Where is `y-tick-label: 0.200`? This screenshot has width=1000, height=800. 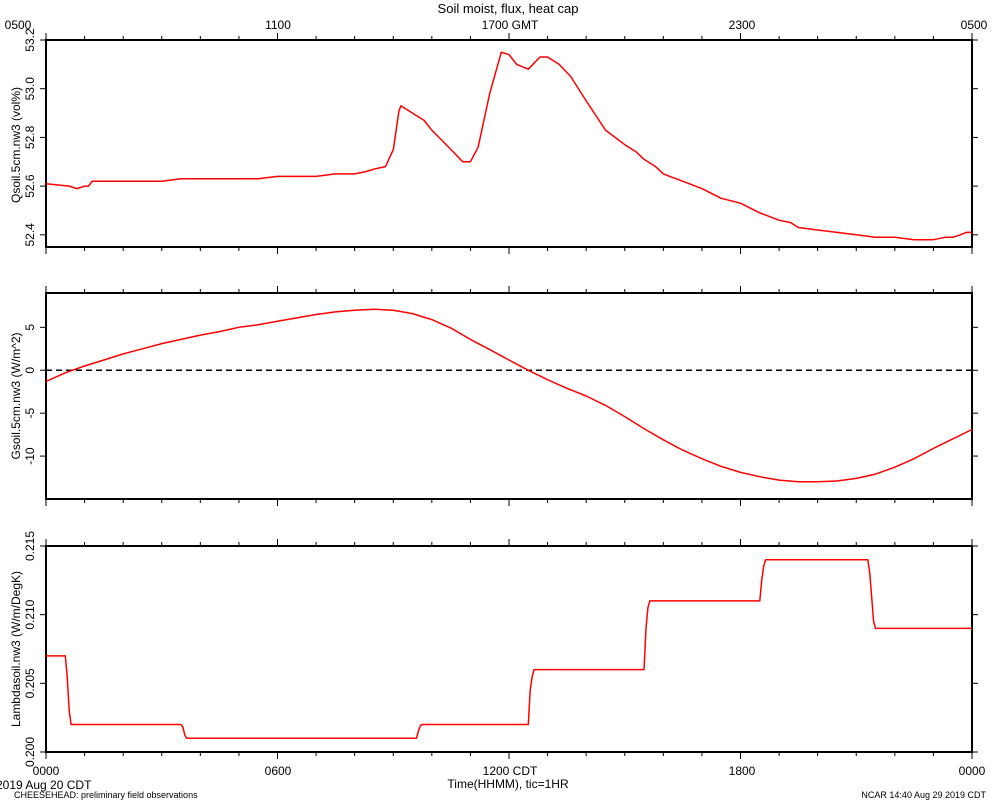 y-tick-label: 0.200 is located at coordinates (30, 752).